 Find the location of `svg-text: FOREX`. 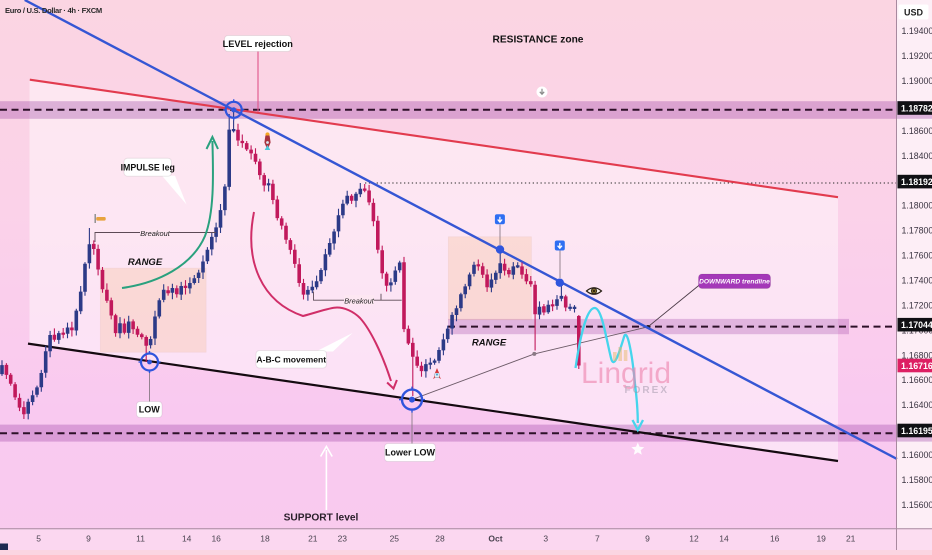

svg-text: FOREX is located at coordinates (647, 390).